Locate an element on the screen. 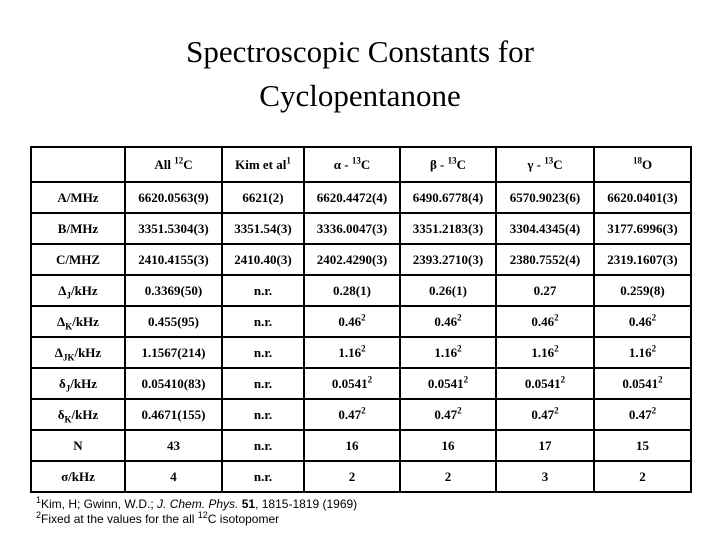  table-cell: 17 is located at coordinates (545, 445).